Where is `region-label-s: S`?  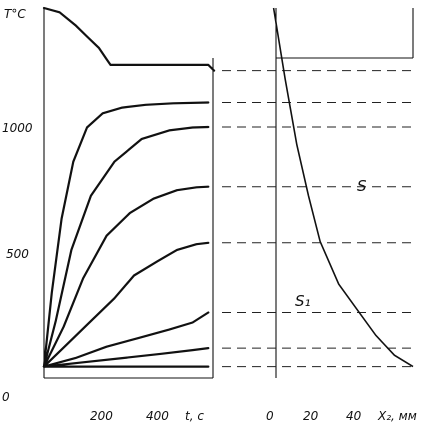 region-label-s: S is located at coordinates (362, 186).